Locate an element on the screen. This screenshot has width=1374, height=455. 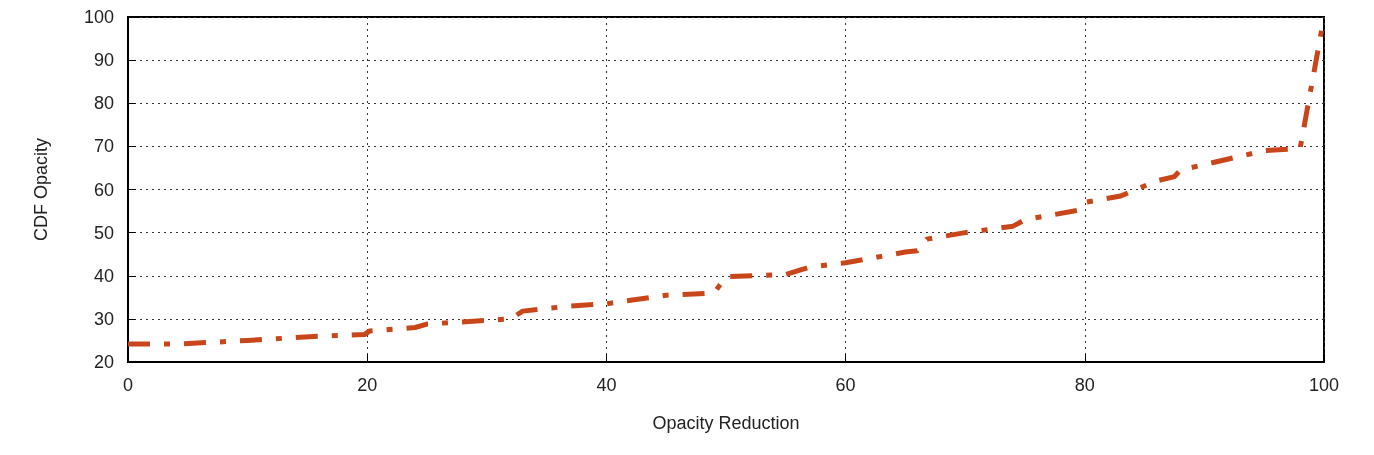
y-tick-label: 80 is located at coordinates (103, 103).